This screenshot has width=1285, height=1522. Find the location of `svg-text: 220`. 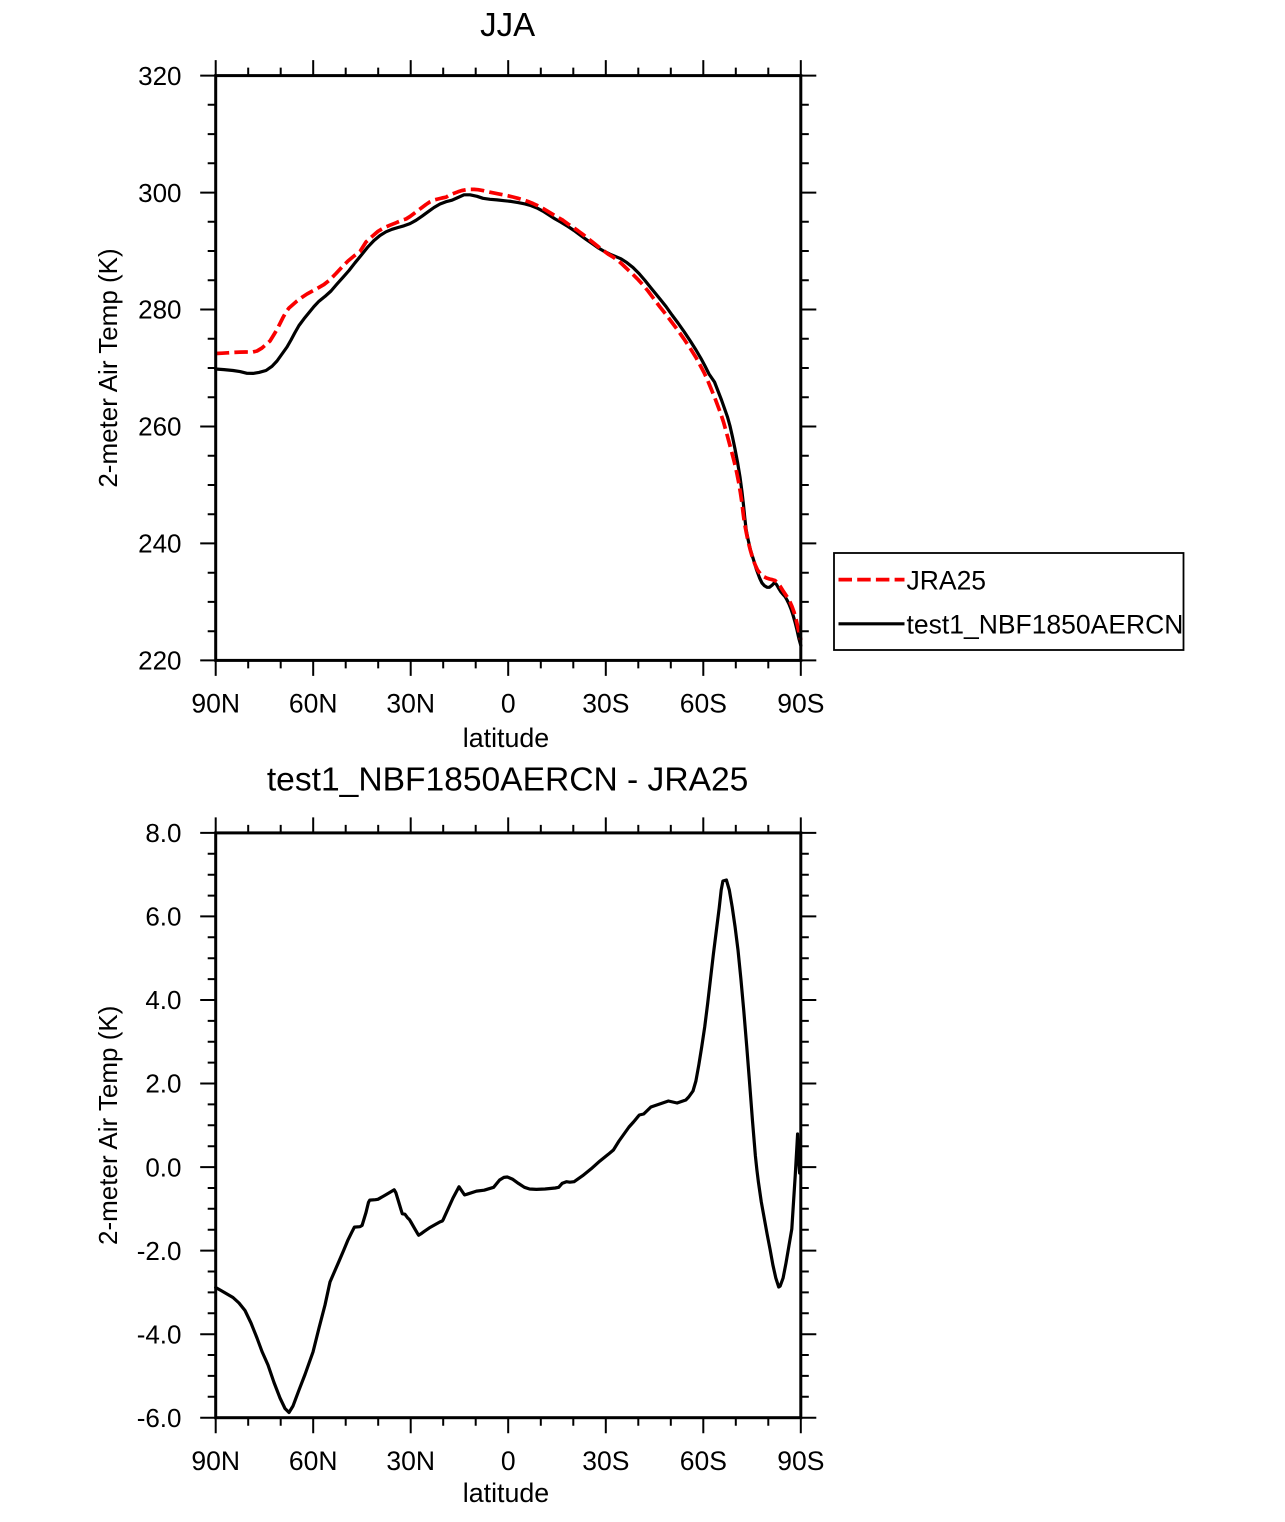

svg-text: 220 is located at coordinates (159, 661).